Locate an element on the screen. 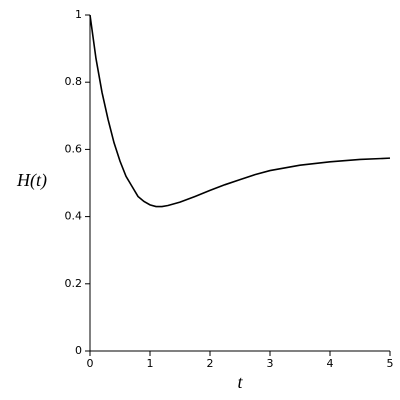 This screenshot has width=400, height=400. y-tick-label: 0.2 is located at coordinates (74, 283).